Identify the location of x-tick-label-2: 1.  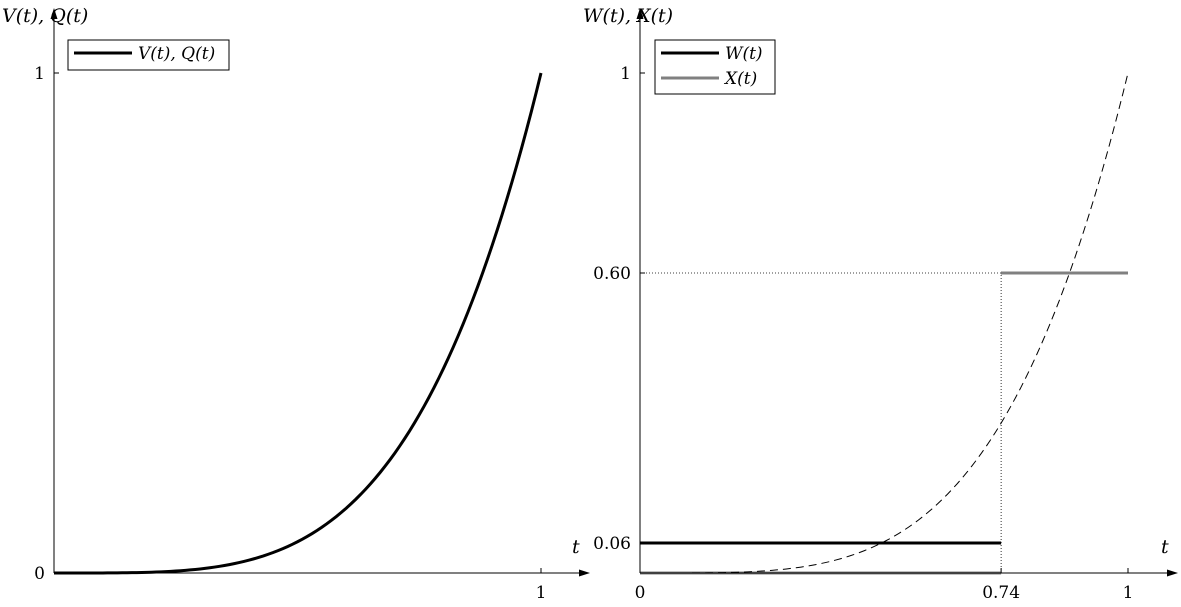
(1128, 592).